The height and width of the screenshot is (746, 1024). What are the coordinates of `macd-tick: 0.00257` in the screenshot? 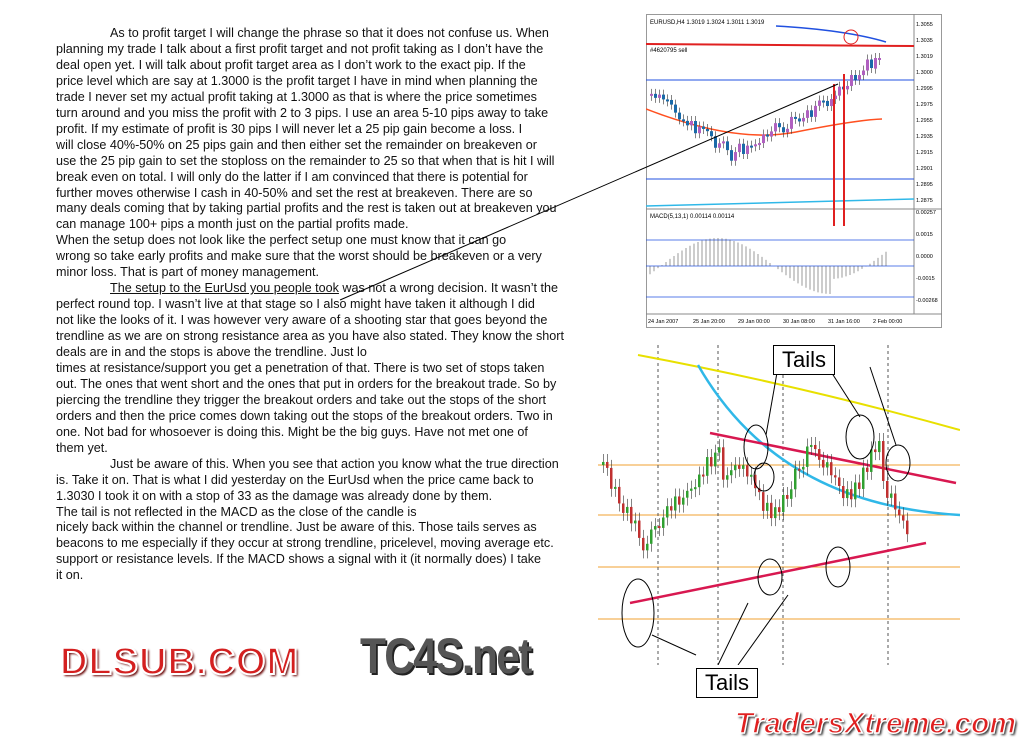 It's located at (926, 213).